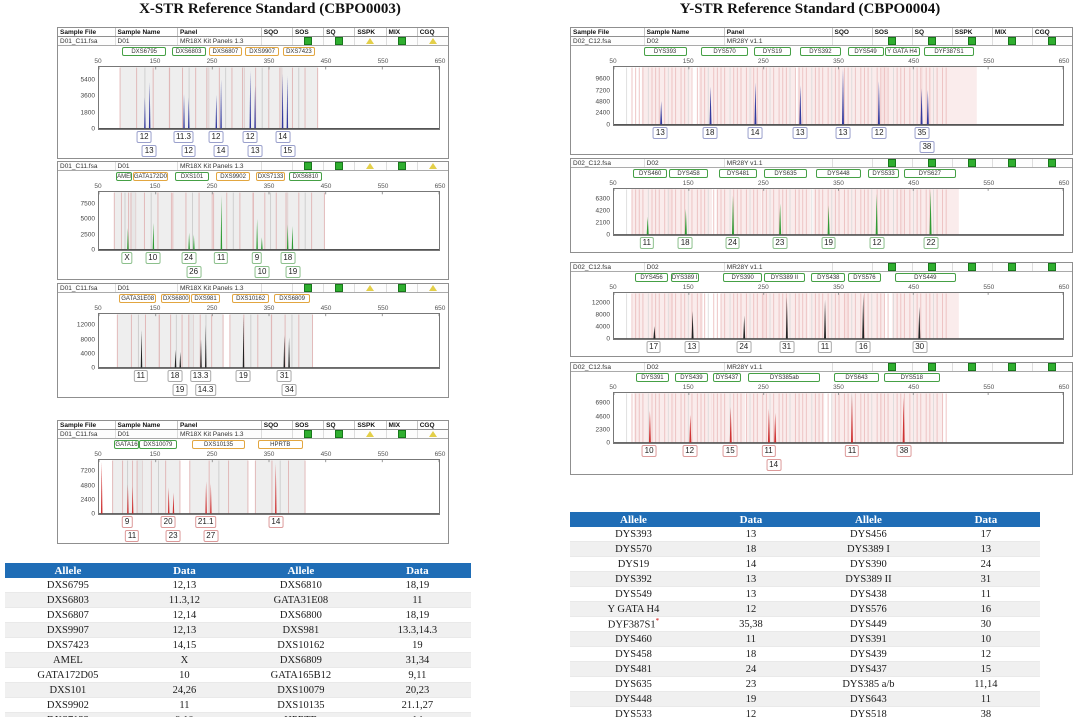  I want to click on table-row: DYS570 18 DYS389 I 13, so click(805, 549).